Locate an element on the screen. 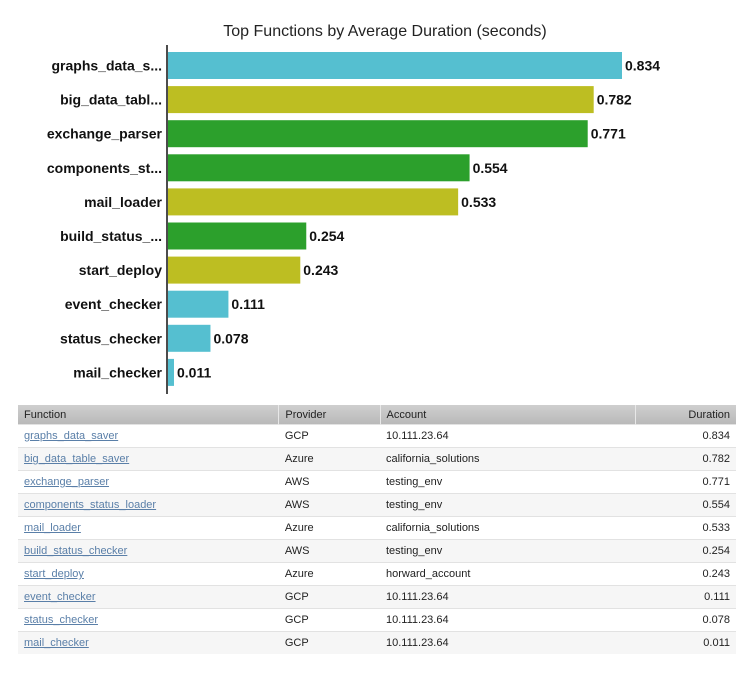 The height and width of the screenshot is (679, 755). table-row: status_checker GCP 10.111.23.64 0.078 is located at coordinates (377, 620).